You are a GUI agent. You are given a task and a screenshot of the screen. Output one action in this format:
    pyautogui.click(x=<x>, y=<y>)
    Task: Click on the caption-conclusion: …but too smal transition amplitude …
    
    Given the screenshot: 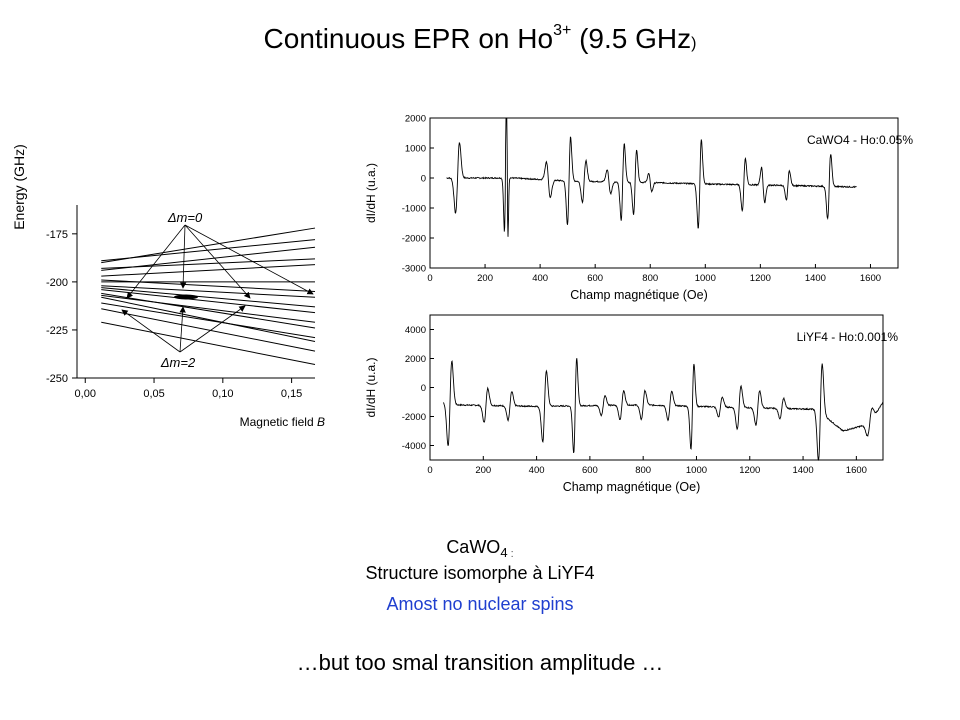 What is the action you would take?
    pyautogui.click(x=480, y=662)
    